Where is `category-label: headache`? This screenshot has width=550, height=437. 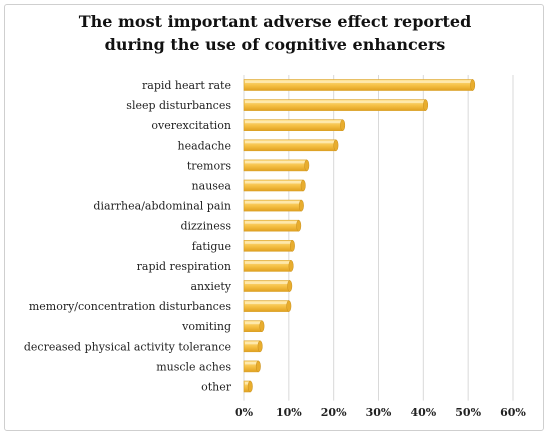 category-label: headache is located at coordinates (204, 145).